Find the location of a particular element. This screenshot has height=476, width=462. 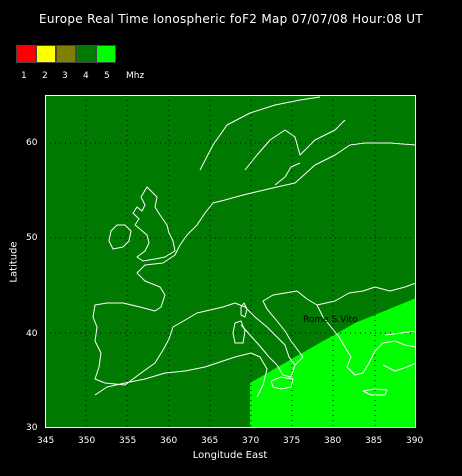

y-tick-30: 30 is located at coordinates (32, 428).